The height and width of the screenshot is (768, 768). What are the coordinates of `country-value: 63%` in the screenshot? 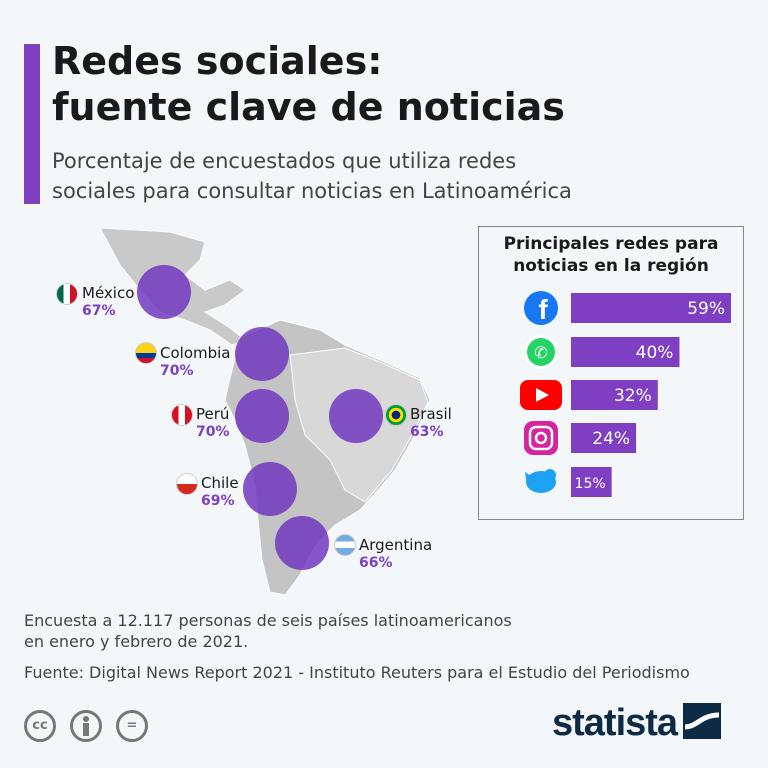 It's located at (427, 432).